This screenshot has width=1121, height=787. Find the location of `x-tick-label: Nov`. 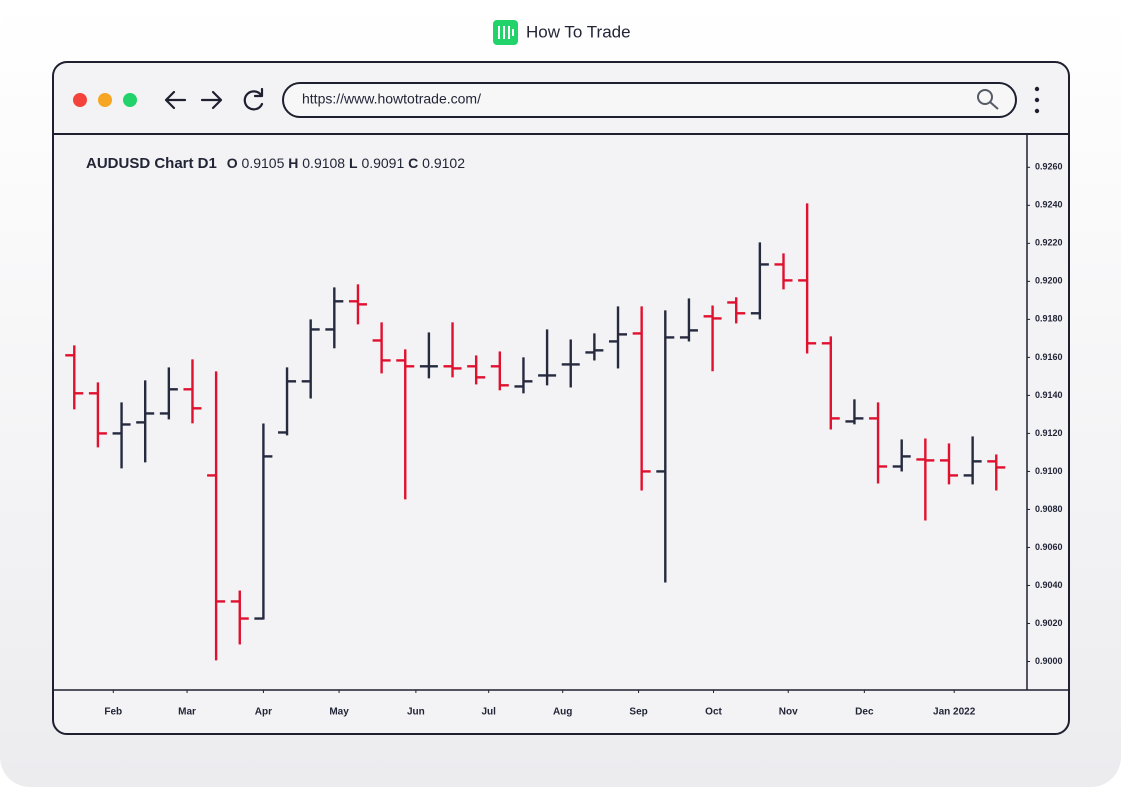

x-tick-label: Nov is located at coordinates (788, 712).